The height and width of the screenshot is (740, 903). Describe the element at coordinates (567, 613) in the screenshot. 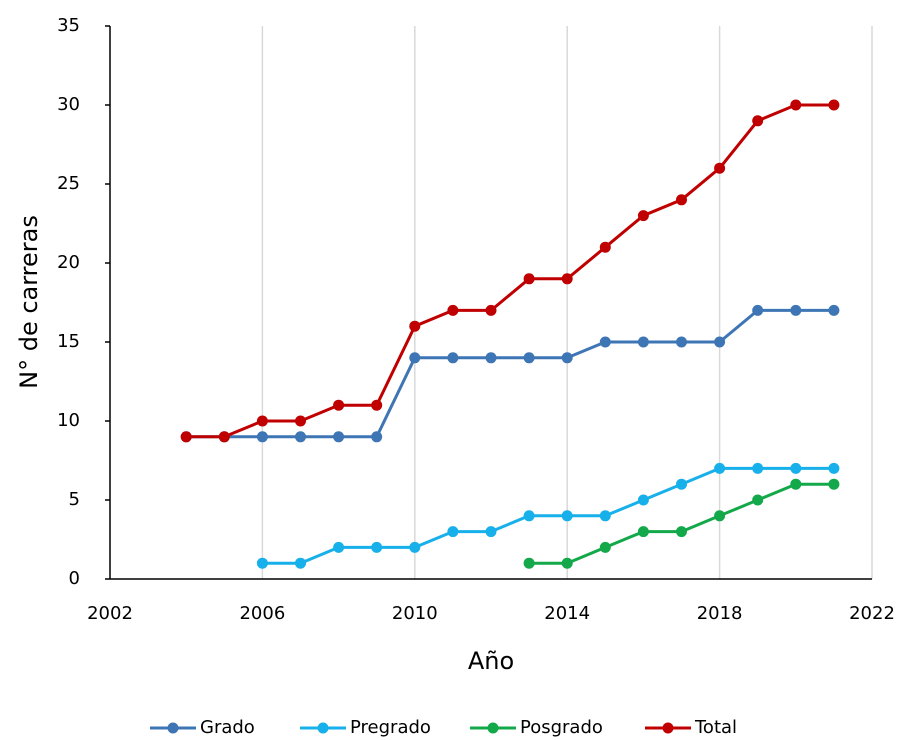

I see `x-tick-label: 2014` at that location.